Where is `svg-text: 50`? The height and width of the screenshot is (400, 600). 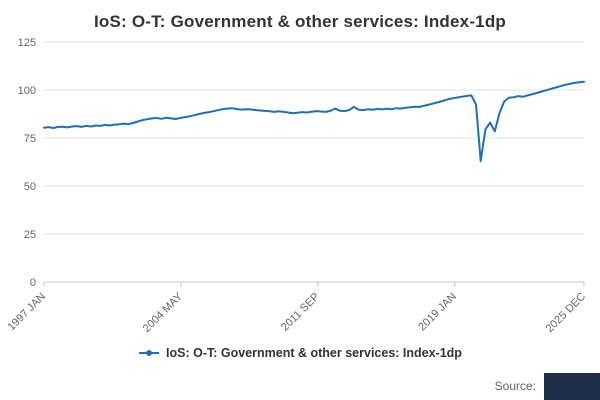 svg-text: 50 is located at coordinates (30, 187).